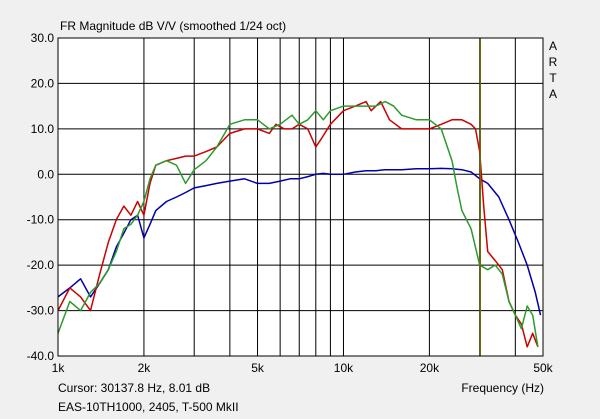 This screenshot has height=419, width=600. Describe the element at coordinates (41, 265) in the screenshot. I see `y-tick-label: -20.0` at that location.